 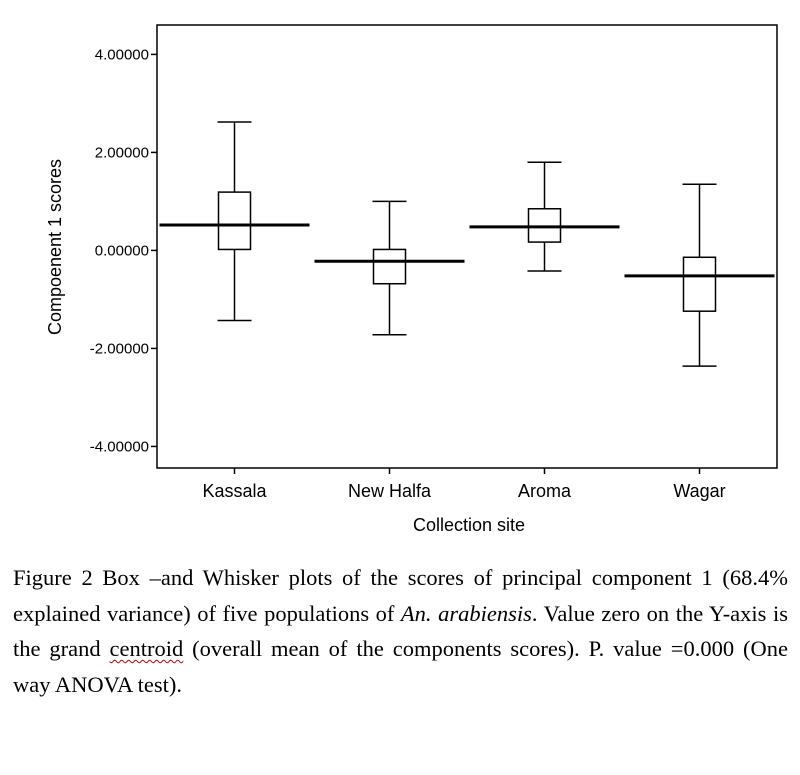 I want to click on y-tick-label: 2.00000, so click(x=122, y=152).